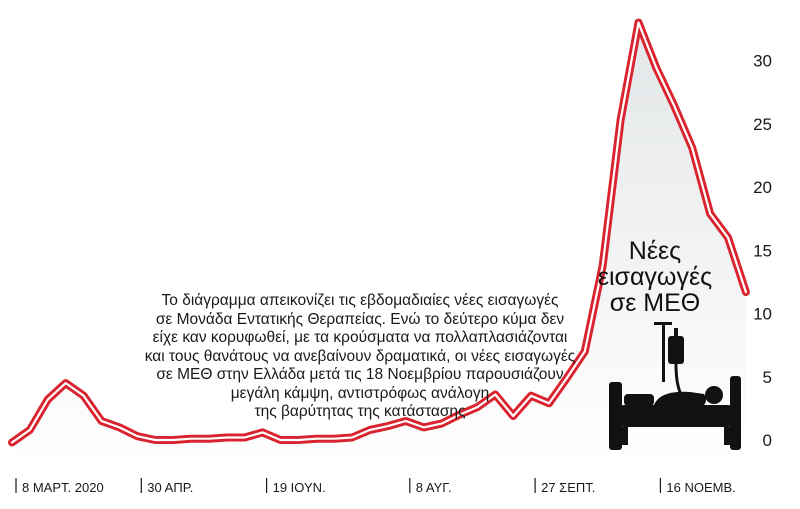 This screenshot has height=509, width=800. What do you see at coordinates (655, 251) in the screenshot?
I see `series-label-line: Νέες` at bounding box center [655, 251].